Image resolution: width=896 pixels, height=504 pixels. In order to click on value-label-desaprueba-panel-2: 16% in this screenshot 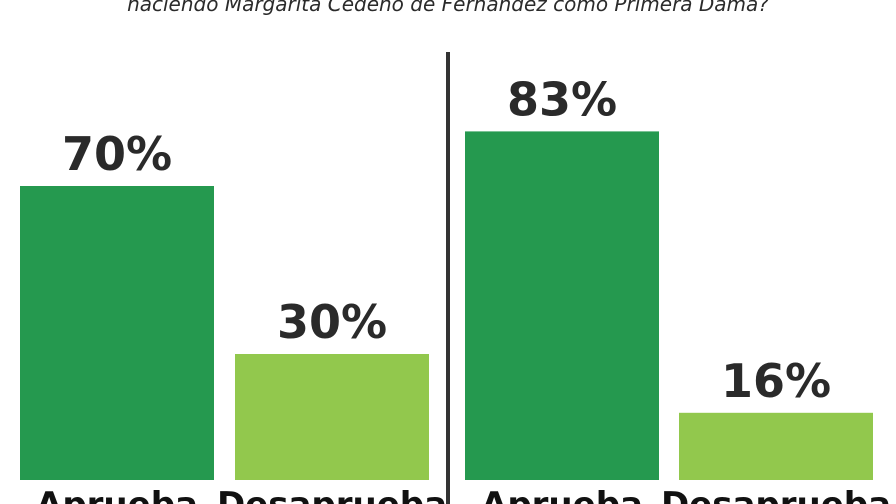, I will do `click(776, 381)`.